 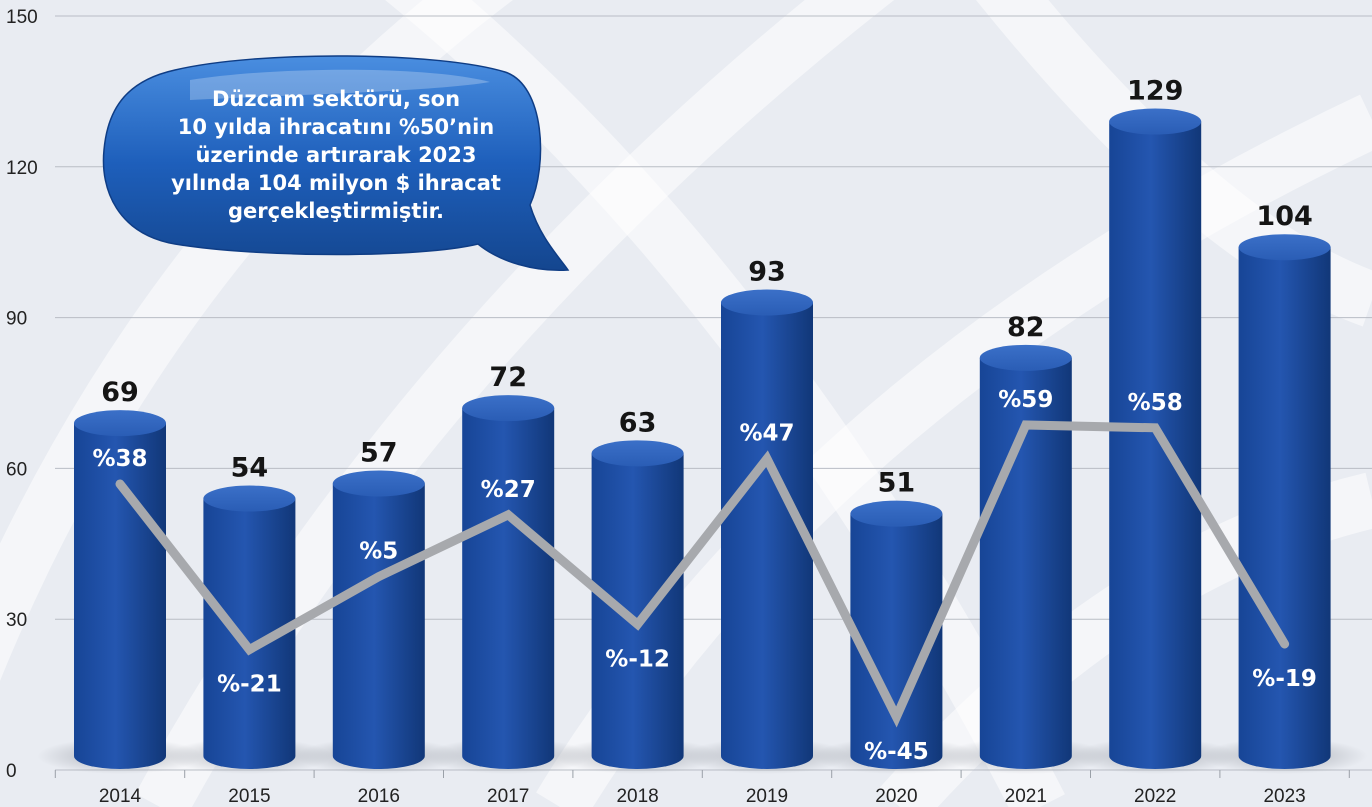 What do you see at coordinates (11, 771) in the screenshot?
I see `y-tick-label: 0` at bounding box center [11, 771].